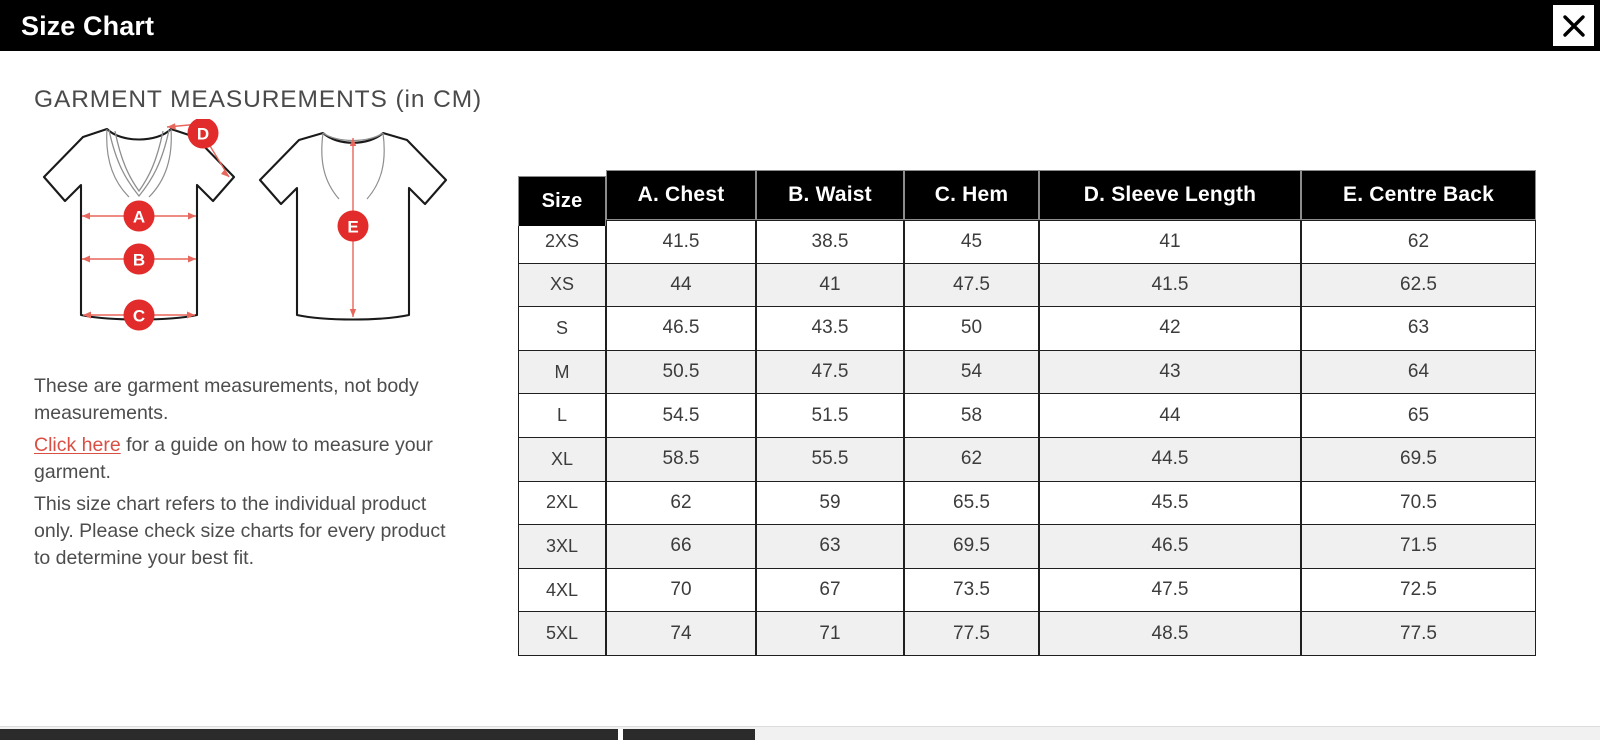 This screenshot has height=740, width=1600. I want to click on table-row: 4XL 70 67 73.5 47.5 72.5, so click(1027, 590).